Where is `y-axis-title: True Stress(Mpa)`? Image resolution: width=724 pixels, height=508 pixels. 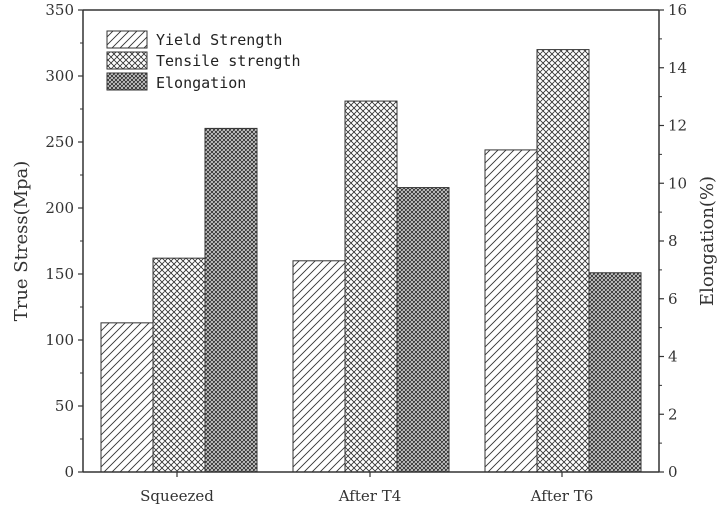 y-axis-title: True Stress(Mpa) is located at coordinates (21, 241).